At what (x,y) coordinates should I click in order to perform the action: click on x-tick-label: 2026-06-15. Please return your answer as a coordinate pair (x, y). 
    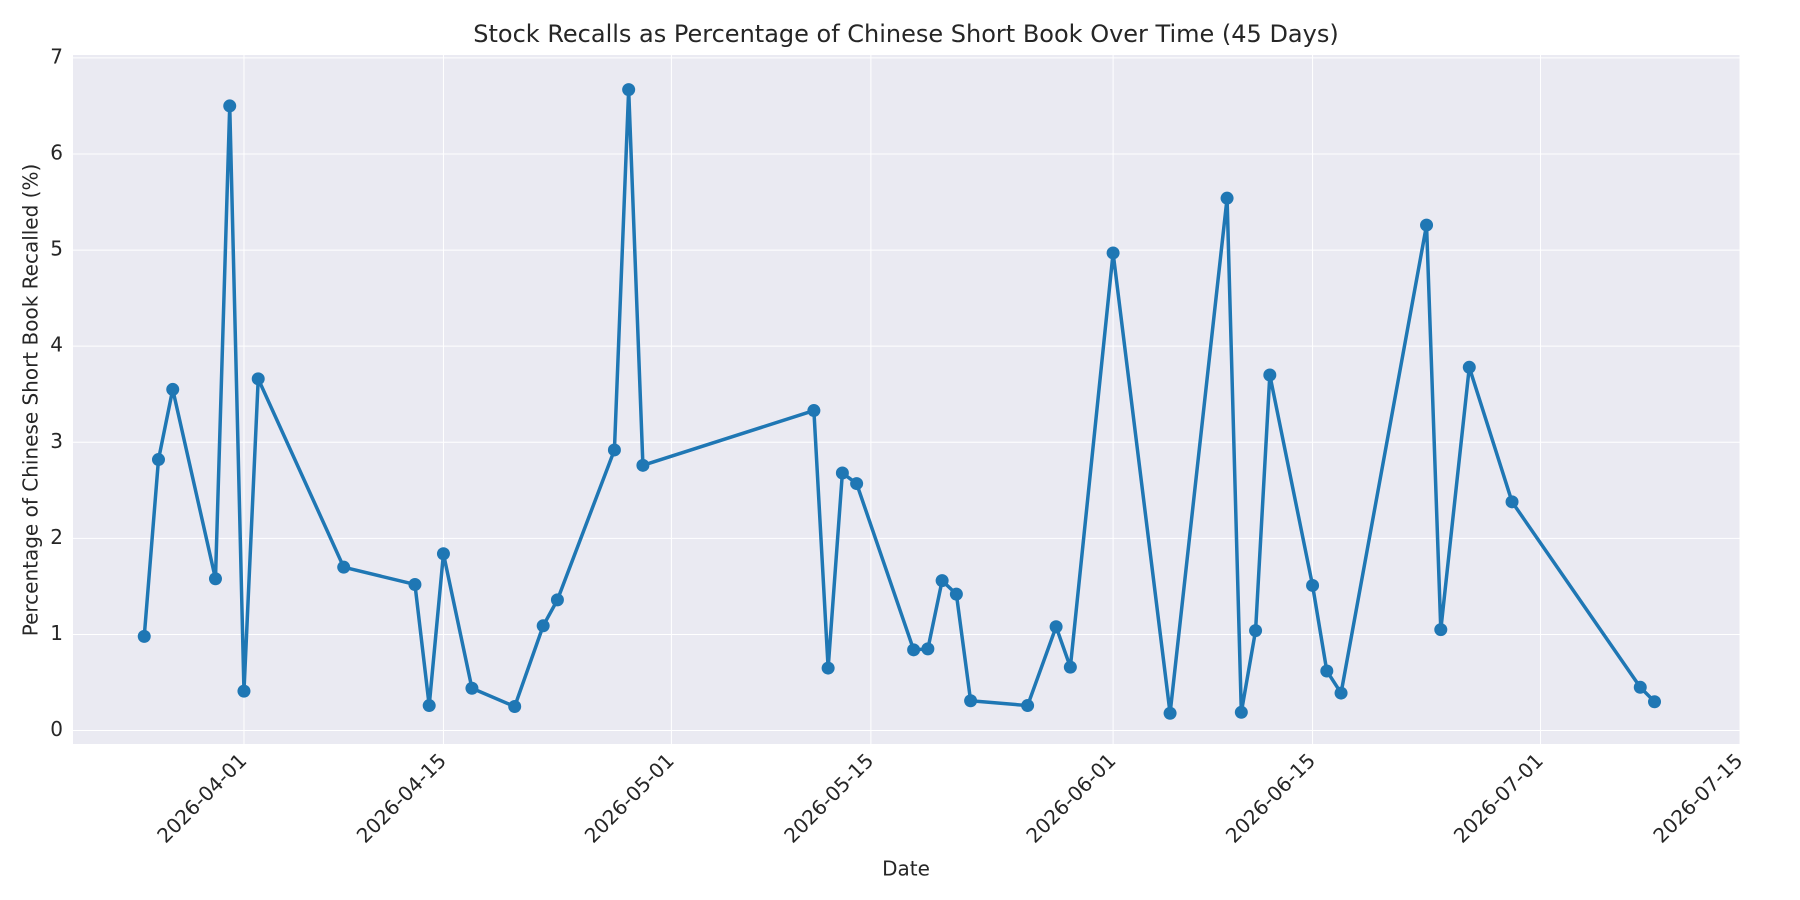
    Looking at the image, I should click on (1270, 797).